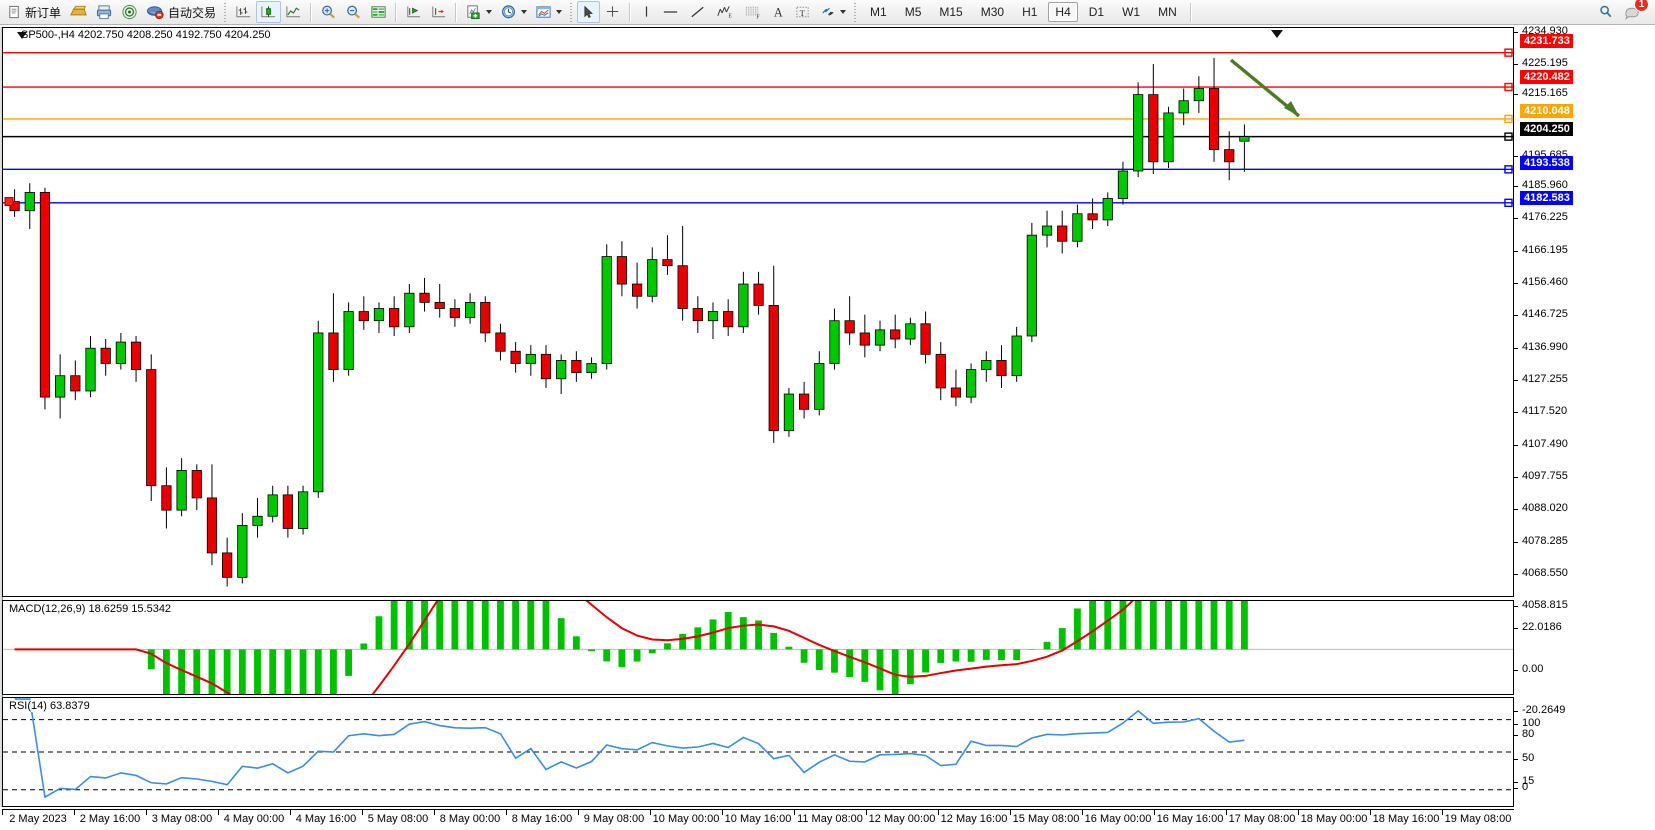 This screenshot has width=1655, height=830. I want to click on bar-chart-button, so click(243, 12).